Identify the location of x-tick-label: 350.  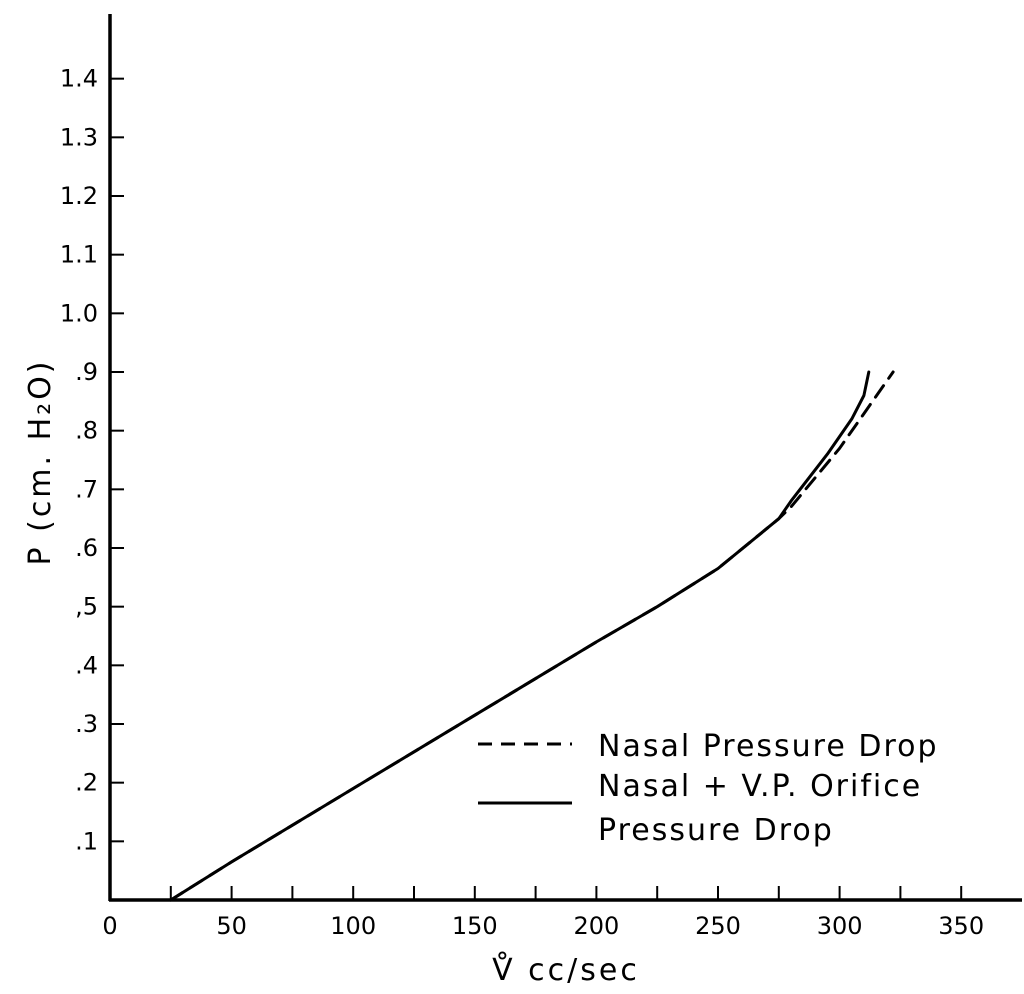
(961, 926).